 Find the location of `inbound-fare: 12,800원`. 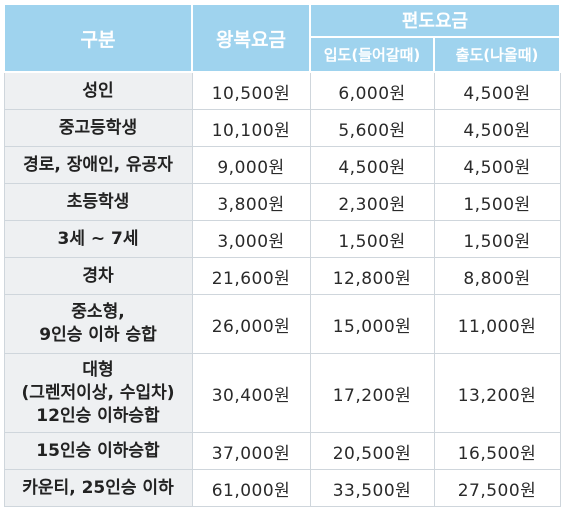

inbound-fare: 12,800원 is located at coordinates (372, 276).